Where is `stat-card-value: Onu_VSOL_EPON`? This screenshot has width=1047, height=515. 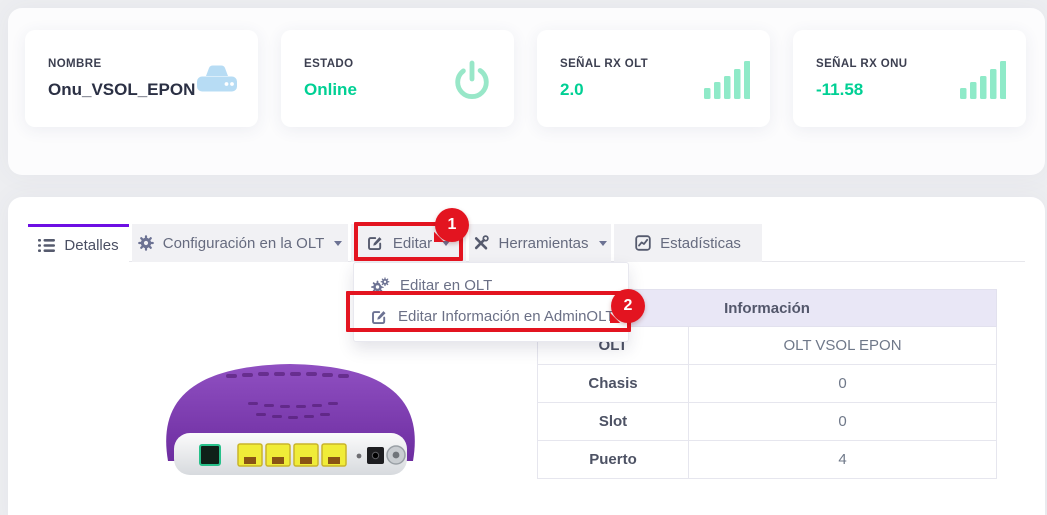 stat-card-value: Onu_VSOL_EPON is located at coordinates (122, 89).